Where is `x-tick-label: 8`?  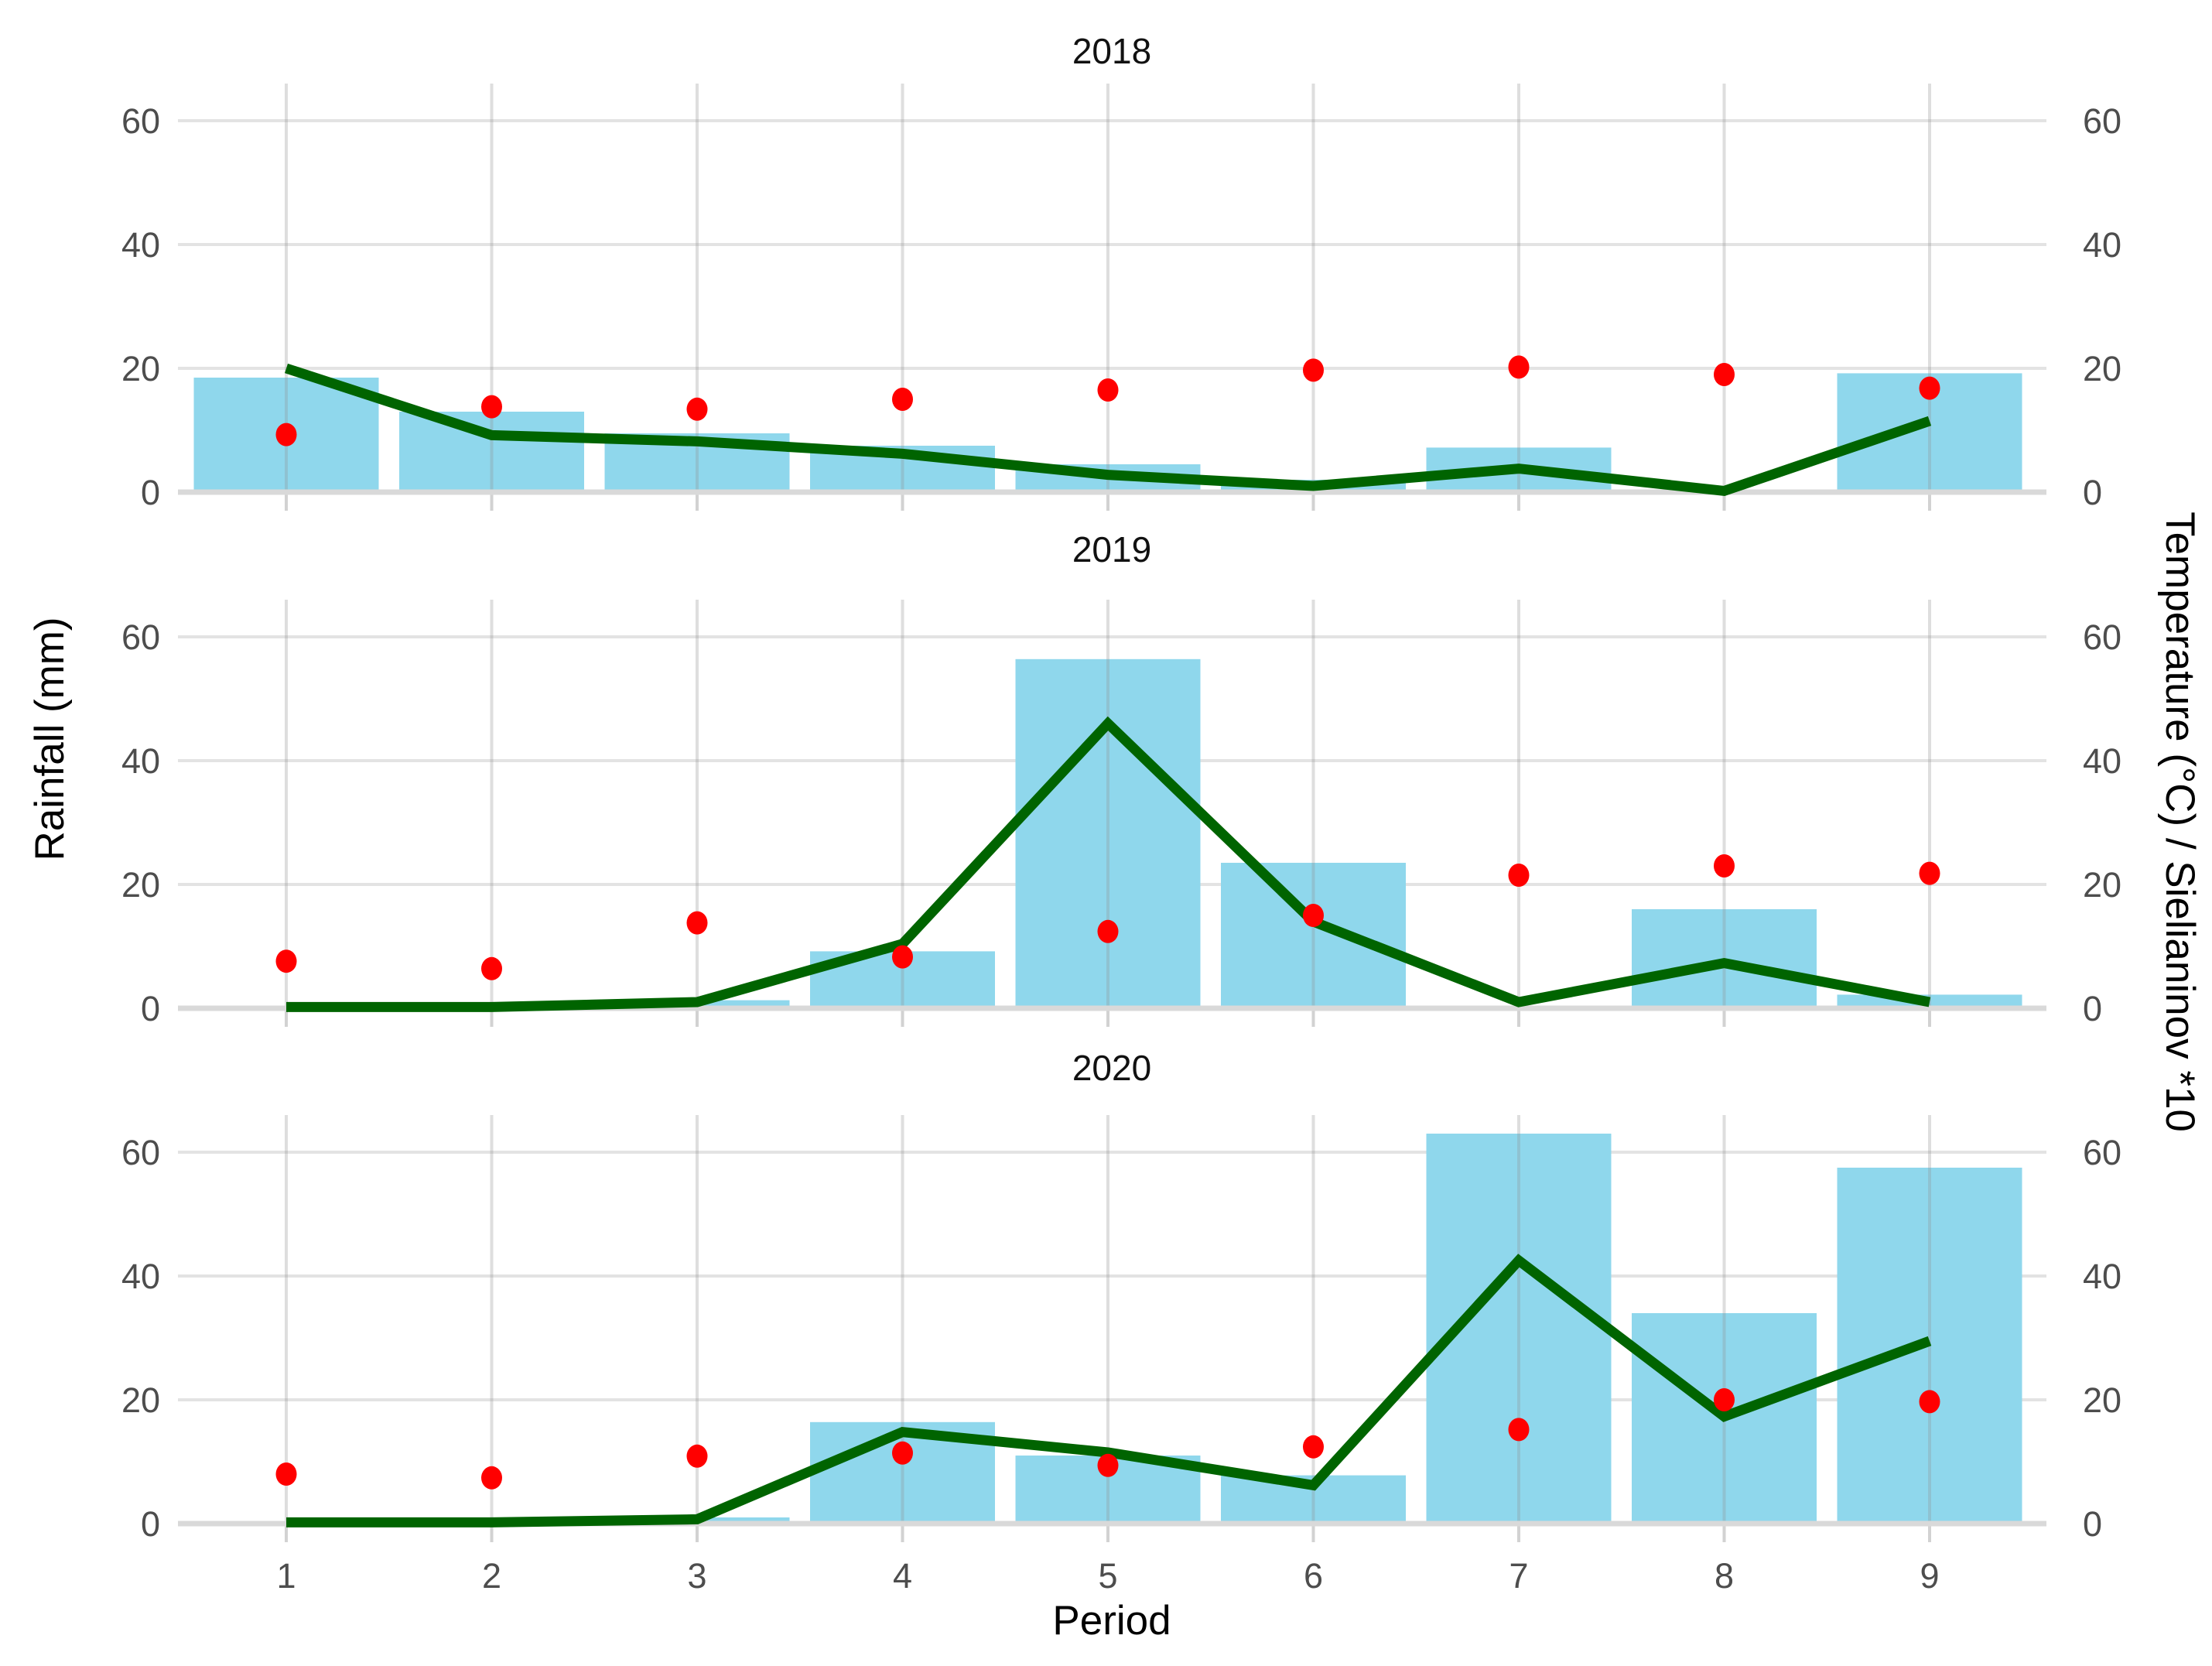 x-tick-label: 8 is located at coordinates (1724, 1576).